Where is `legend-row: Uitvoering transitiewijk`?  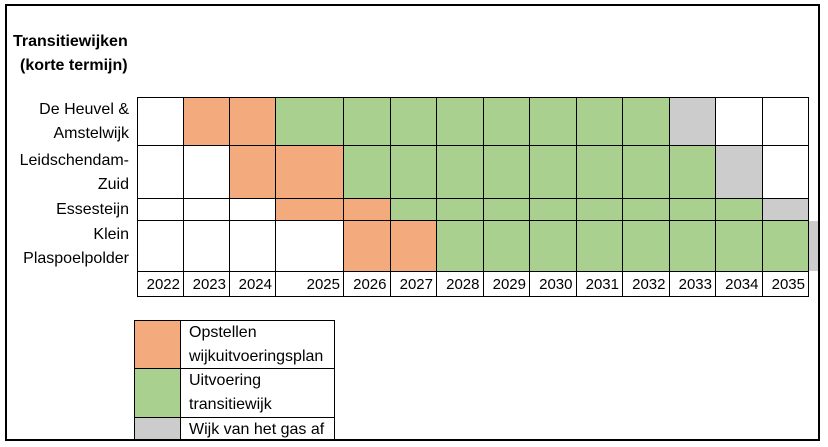
legend-row: Uitvoering transitiewijk is located at coordinates (234, 393).